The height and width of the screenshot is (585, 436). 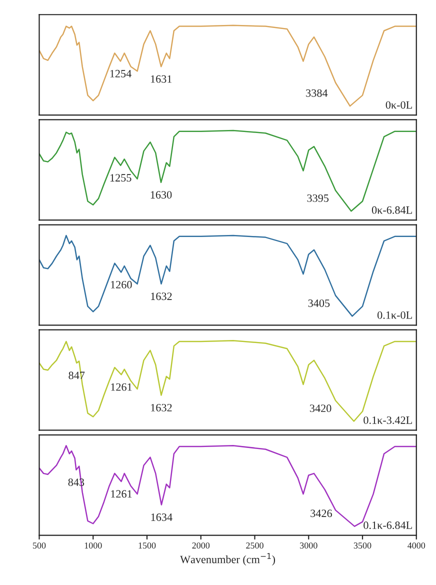 I want to click on annotation: 1260, so click(x=121, y=284).